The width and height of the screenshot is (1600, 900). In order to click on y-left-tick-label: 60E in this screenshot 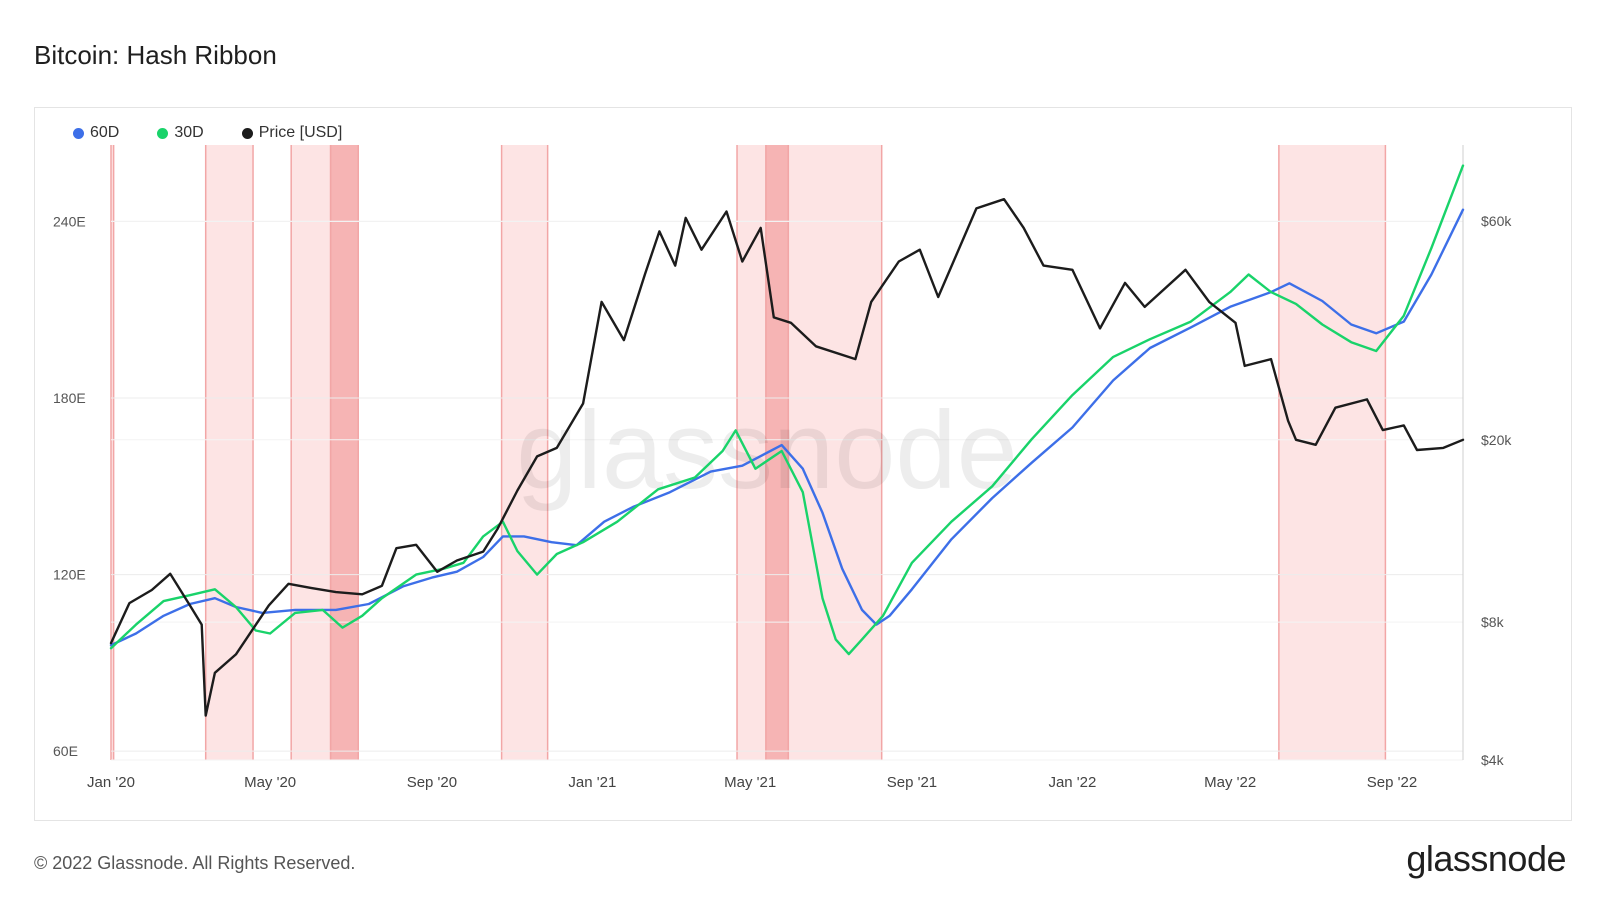, I will do `click(65, 751)`.